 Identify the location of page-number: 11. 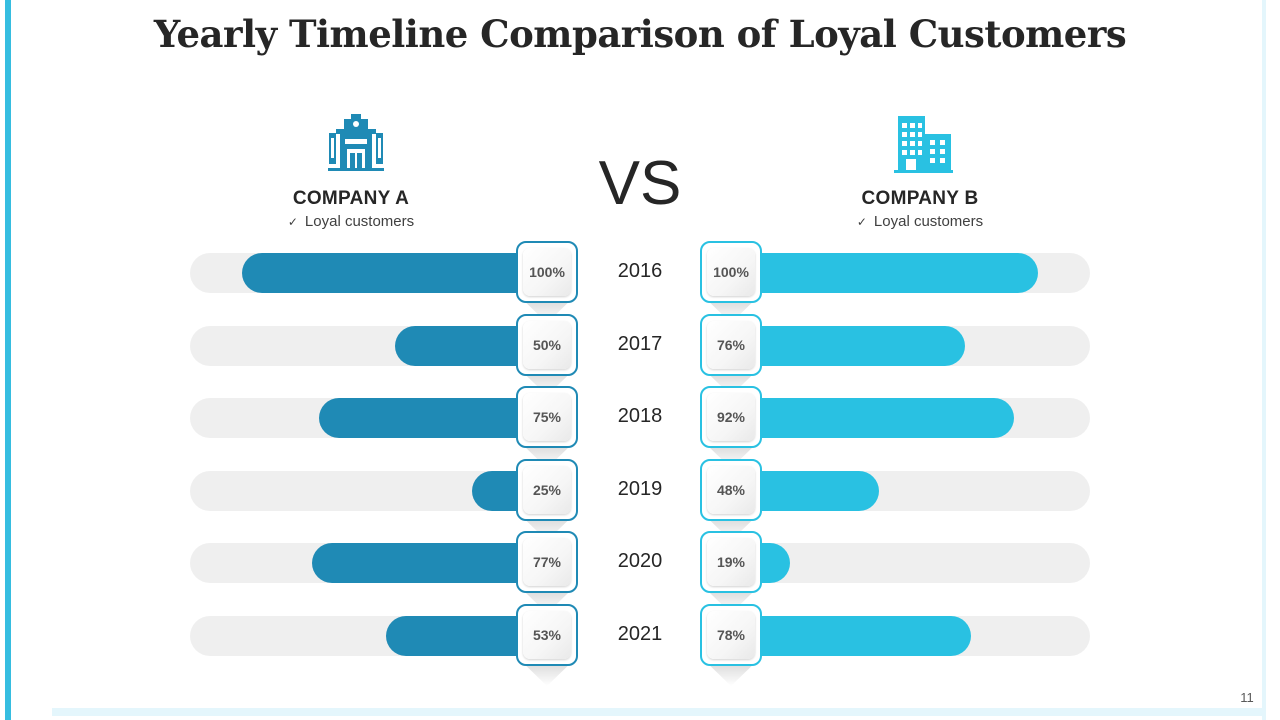
(1247, 697).